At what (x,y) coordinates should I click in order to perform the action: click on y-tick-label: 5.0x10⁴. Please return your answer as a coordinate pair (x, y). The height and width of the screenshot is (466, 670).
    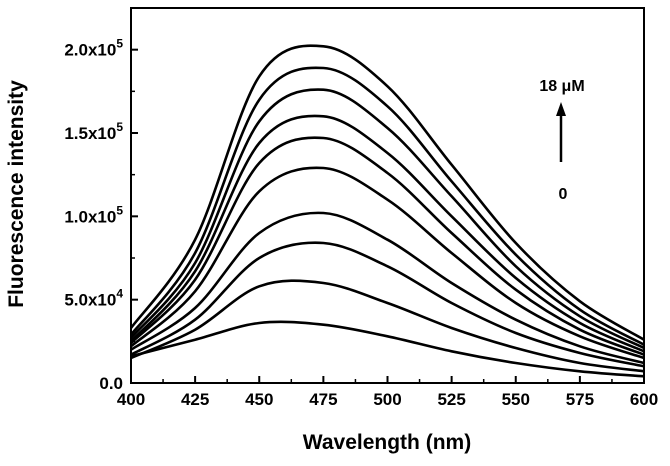
    Looking at the image, I should click on (93, 298).